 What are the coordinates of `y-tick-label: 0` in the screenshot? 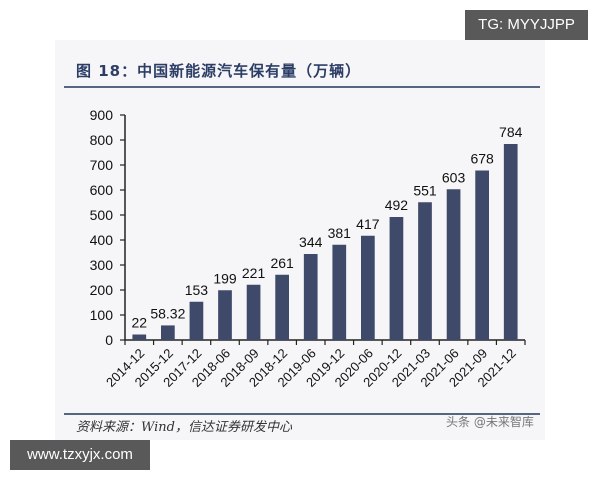 It's located at (109, 340).